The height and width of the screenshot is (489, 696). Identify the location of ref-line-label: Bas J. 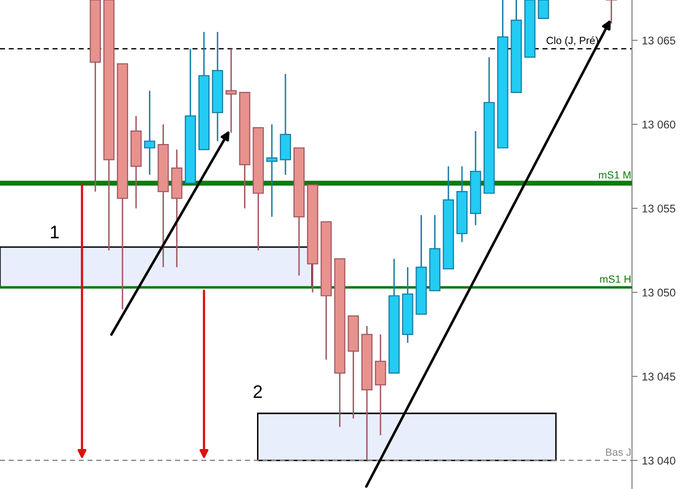
(618, 452).